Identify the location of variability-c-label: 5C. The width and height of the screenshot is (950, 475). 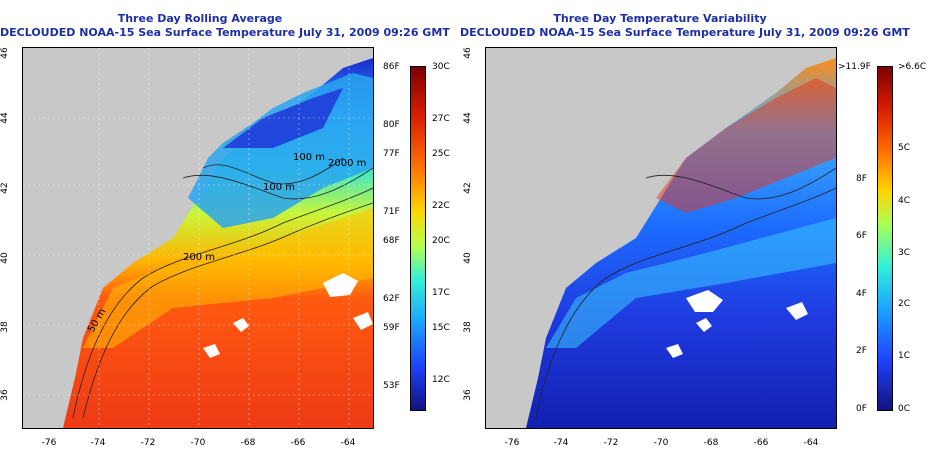
(904, 148).